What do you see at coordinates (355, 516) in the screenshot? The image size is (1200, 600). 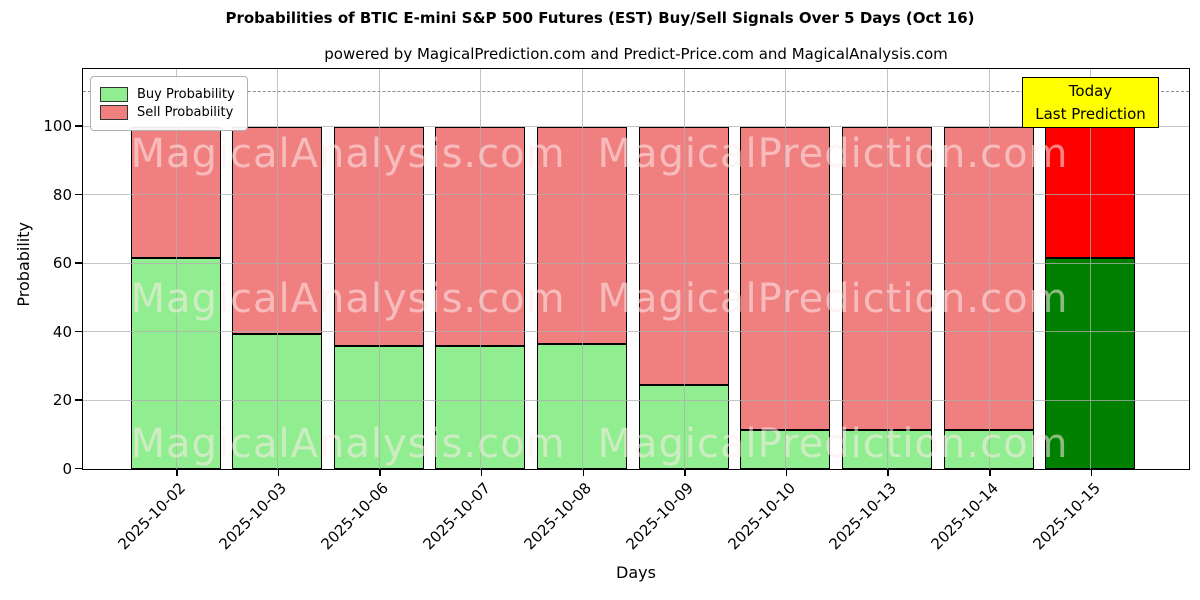 I see `x-tick-label: 2025-10-06` at bounding box center [355, 516].